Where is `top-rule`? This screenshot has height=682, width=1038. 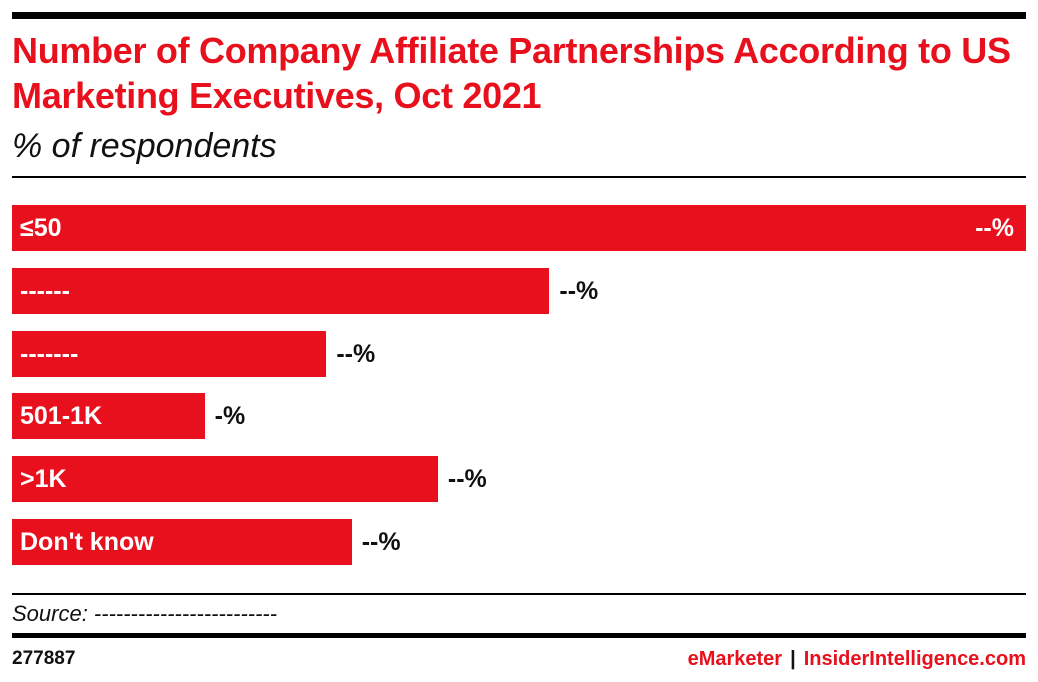 top-rule is located at coordinates (519, 15).